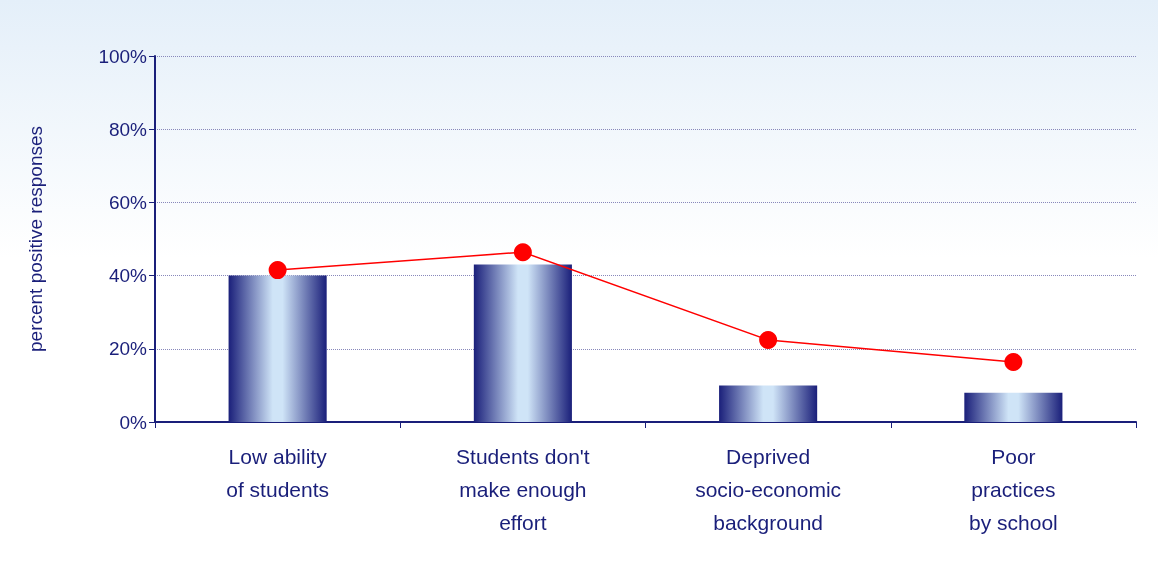 The height and width of the screenshot is (574, 1158). What do you see at coordinates (1013, 489) in the screenshot?
I see `x-tick-label: Poor practices by school` at bounding box center [1013, 489].